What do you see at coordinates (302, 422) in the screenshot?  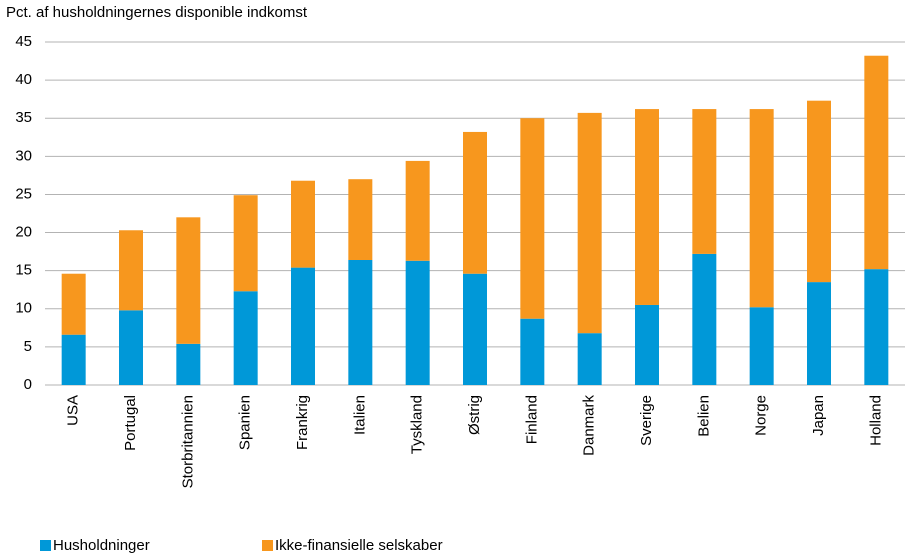 I see `x-tick-label: Frankrig` at bounding box center [302, 422].